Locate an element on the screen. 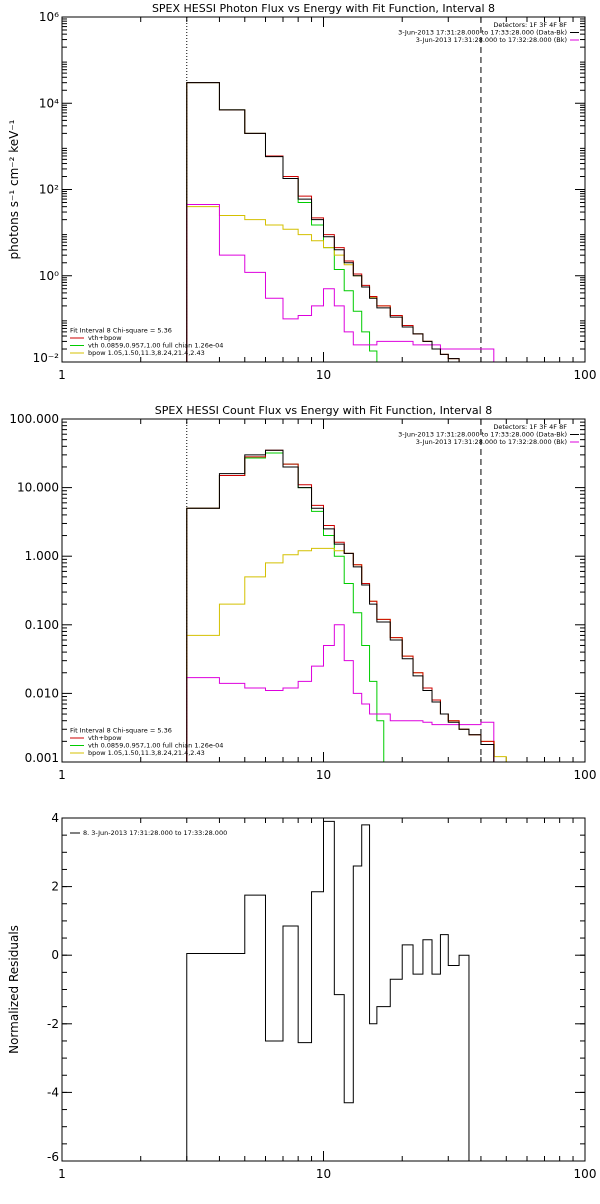 Image resolution: width=600 pixels, height=1204 pixels. y-axis-label: photons s⁻¹ cm⁻² keV⁻¹ is located at coordinates (14, 189).